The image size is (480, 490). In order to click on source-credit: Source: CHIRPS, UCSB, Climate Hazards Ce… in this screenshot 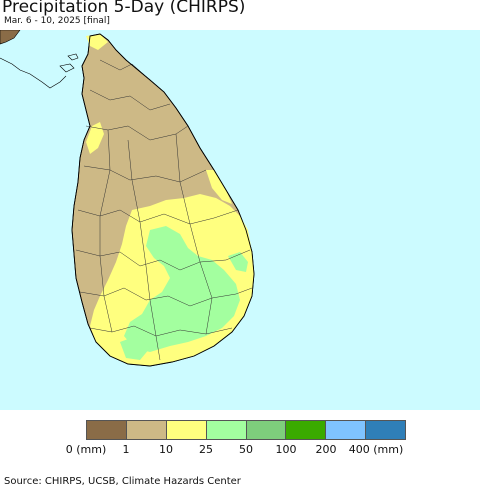, I will do `click(122, 481)`.